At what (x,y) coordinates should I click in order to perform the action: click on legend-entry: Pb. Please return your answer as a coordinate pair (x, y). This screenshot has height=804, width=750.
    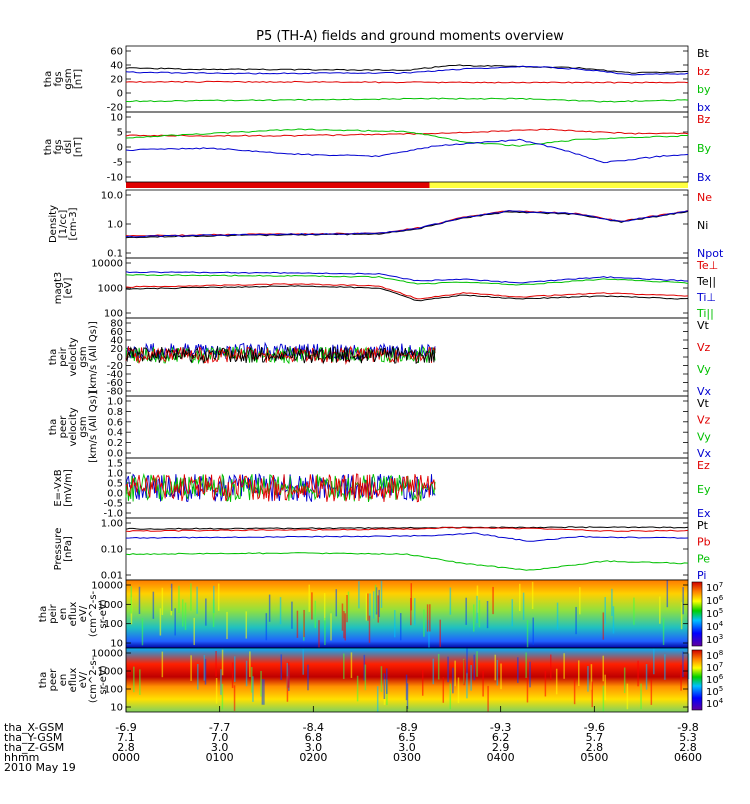
    Looking at the image, I should click on (704, 542).